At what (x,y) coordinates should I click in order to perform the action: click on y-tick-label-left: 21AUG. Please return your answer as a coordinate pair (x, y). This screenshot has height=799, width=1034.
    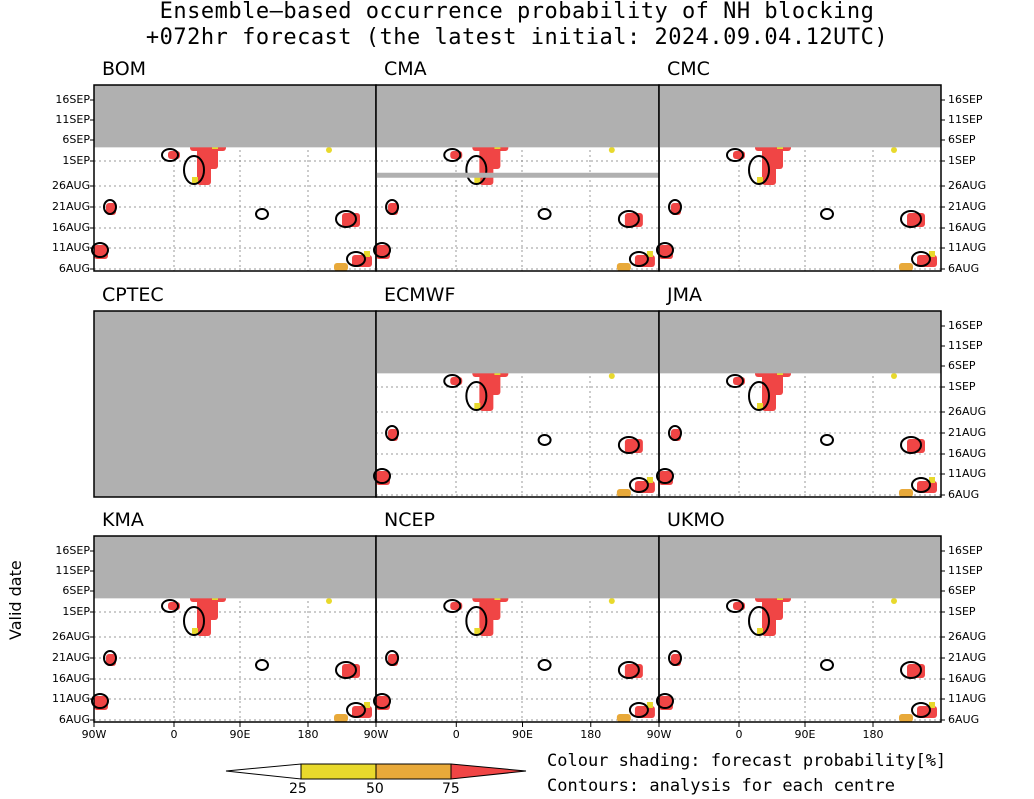
    Looking at the image, I should click on (71, 657).